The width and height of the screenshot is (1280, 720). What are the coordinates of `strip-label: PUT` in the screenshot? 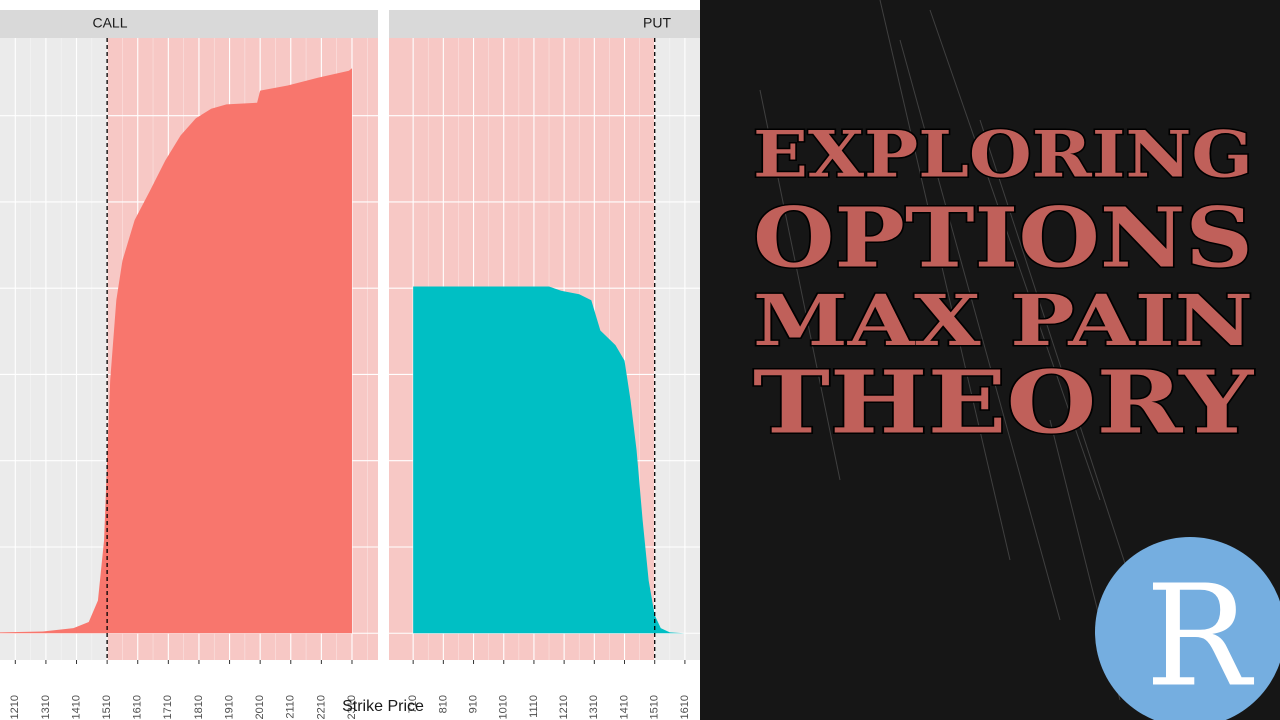 It's located at (657, 23).